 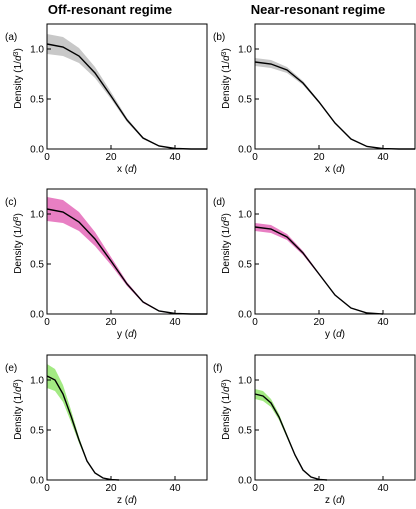 What do you see at coordinates (11, 37) in the screenshot?
I see `panel-label: (a)` at bounding box center [11, 37].